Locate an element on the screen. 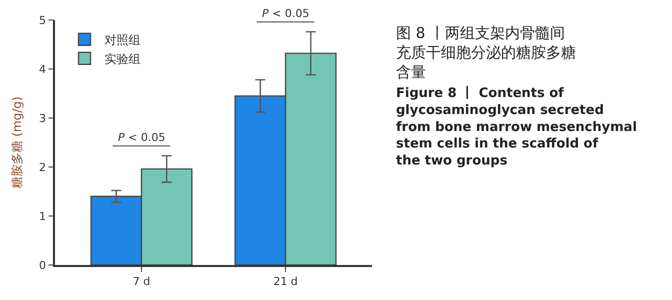 The width and height of the screenshot is (672, 300). y-tick-label: 3 is located at coordinates (42, 118).